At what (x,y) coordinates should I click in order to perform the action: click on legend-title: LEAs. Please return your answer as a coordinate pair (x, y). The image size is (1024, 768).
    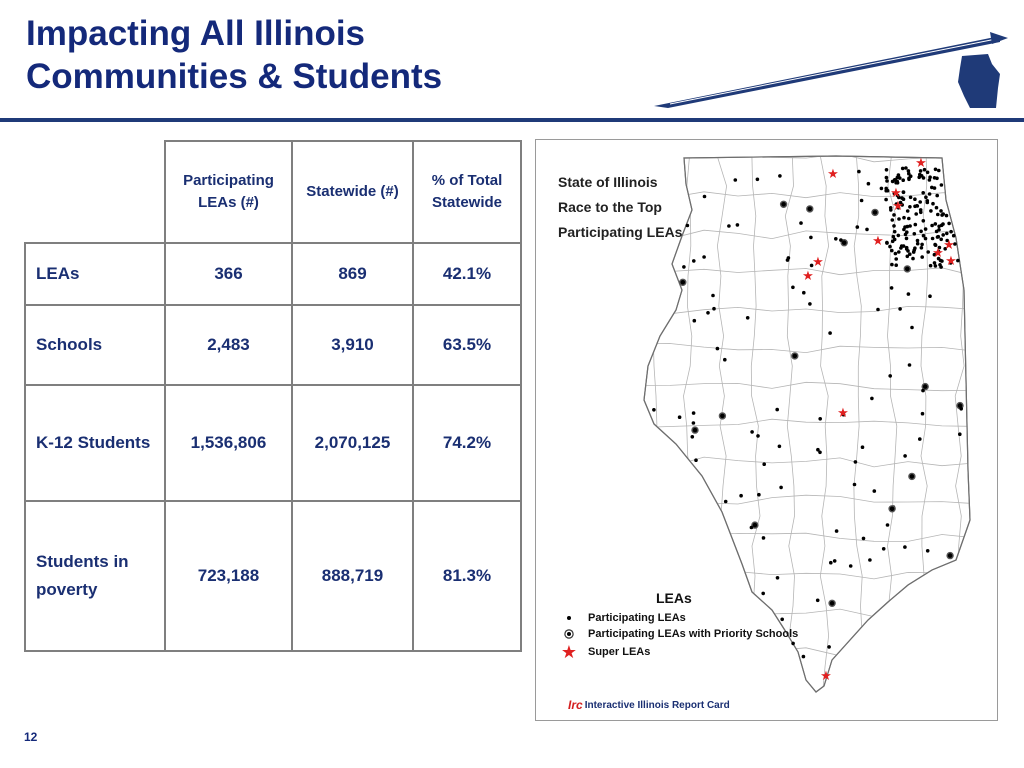
    Looking at the image, I should click on (674, 598).